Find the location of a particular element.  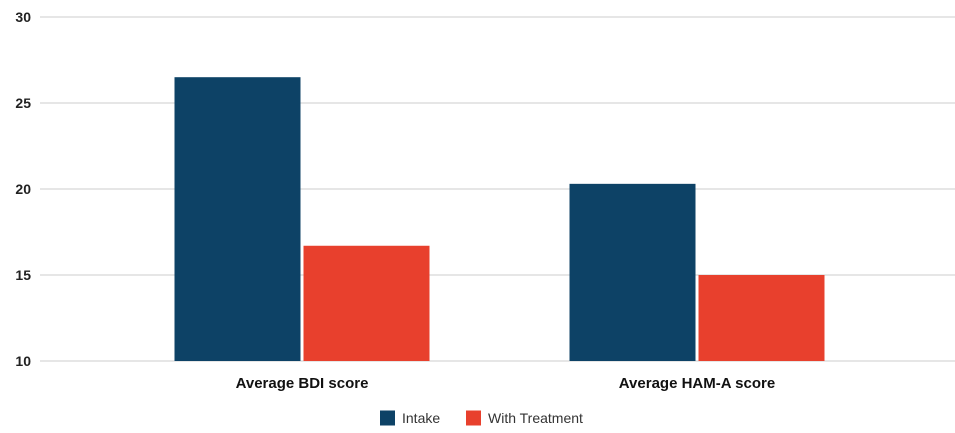

legend-label-with-treatment: With Treatment is located at coordinates (535, 418).